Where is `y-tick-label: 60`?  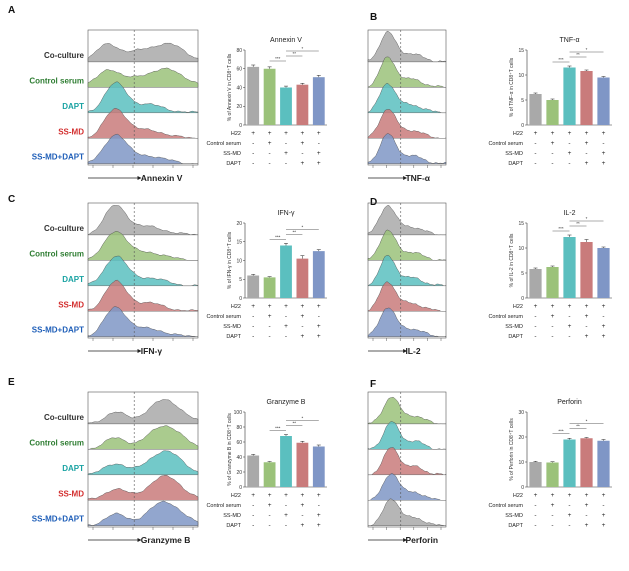 y-tick-label: 60 is located at coordinates (239, 443).